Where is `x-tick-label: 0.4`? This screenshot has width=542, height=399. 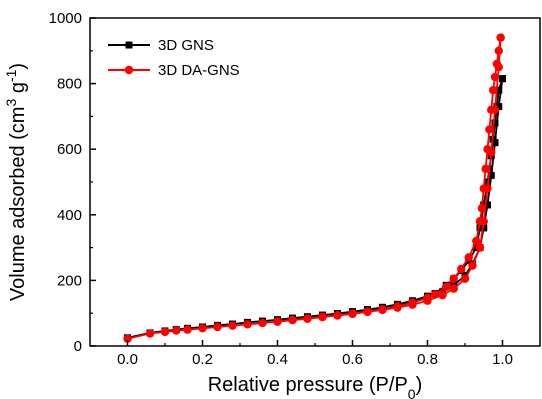 x-tick-label: 0.4 is located at coordinates (277, 359).